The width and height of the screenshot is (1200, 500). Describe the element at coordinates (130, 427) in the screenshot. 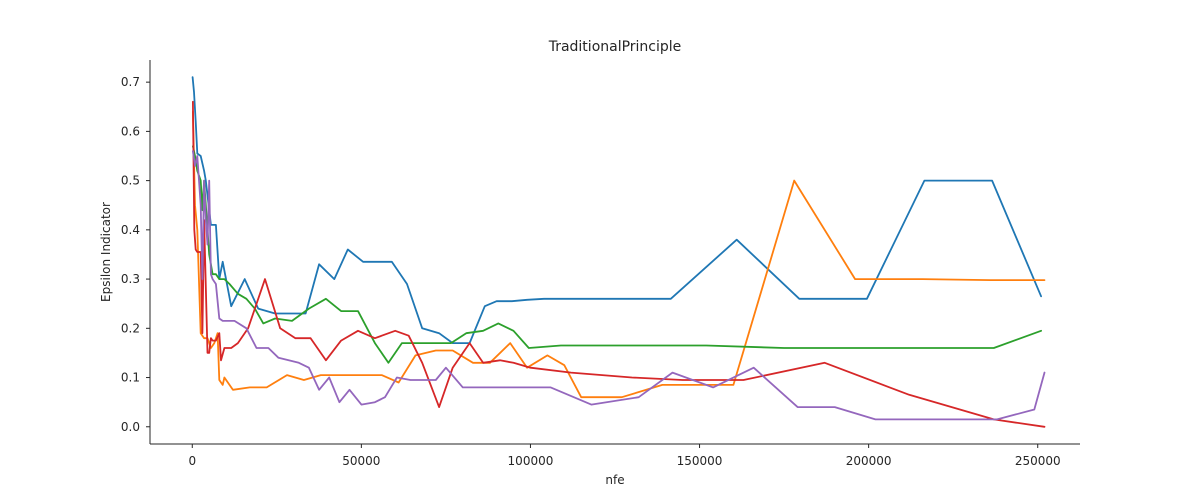

I see `y-tick-label: 0.0` at that location.